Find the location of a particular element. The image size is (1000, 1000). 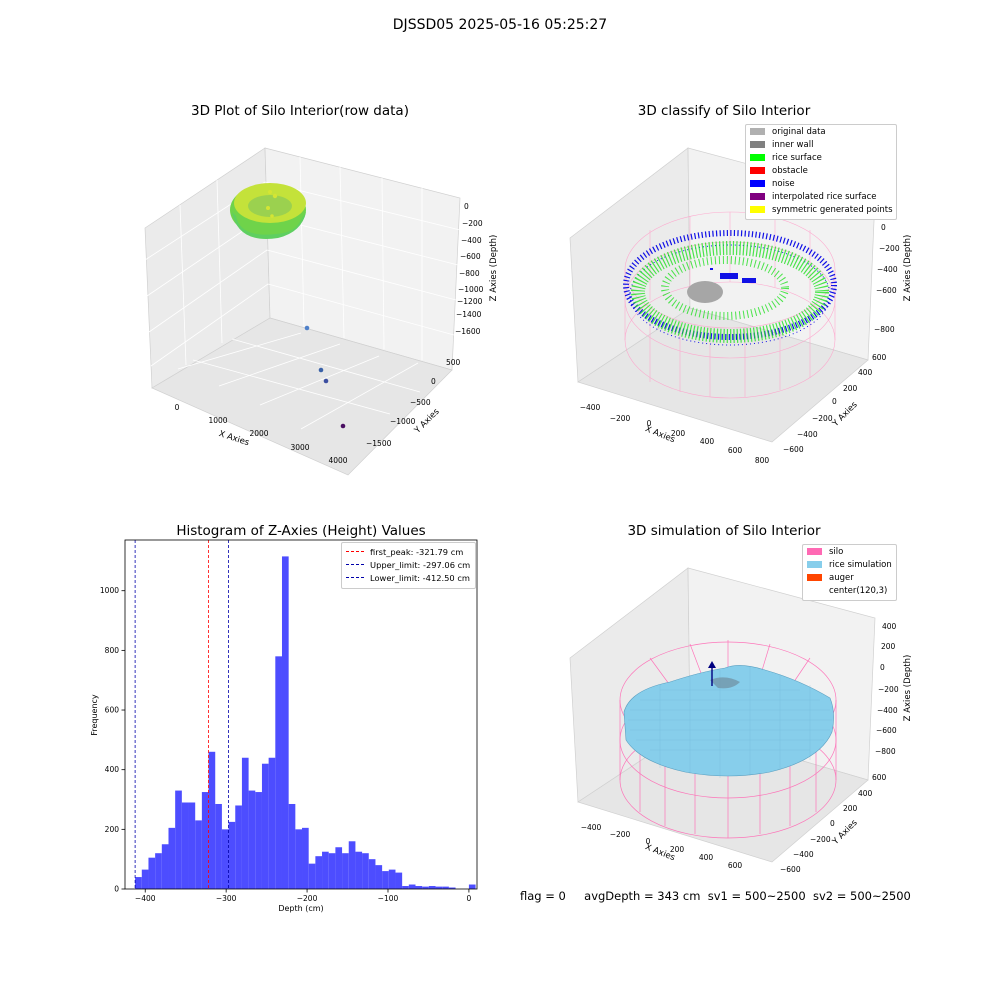

raw-ring-hole is located at coordinates (270, 206).